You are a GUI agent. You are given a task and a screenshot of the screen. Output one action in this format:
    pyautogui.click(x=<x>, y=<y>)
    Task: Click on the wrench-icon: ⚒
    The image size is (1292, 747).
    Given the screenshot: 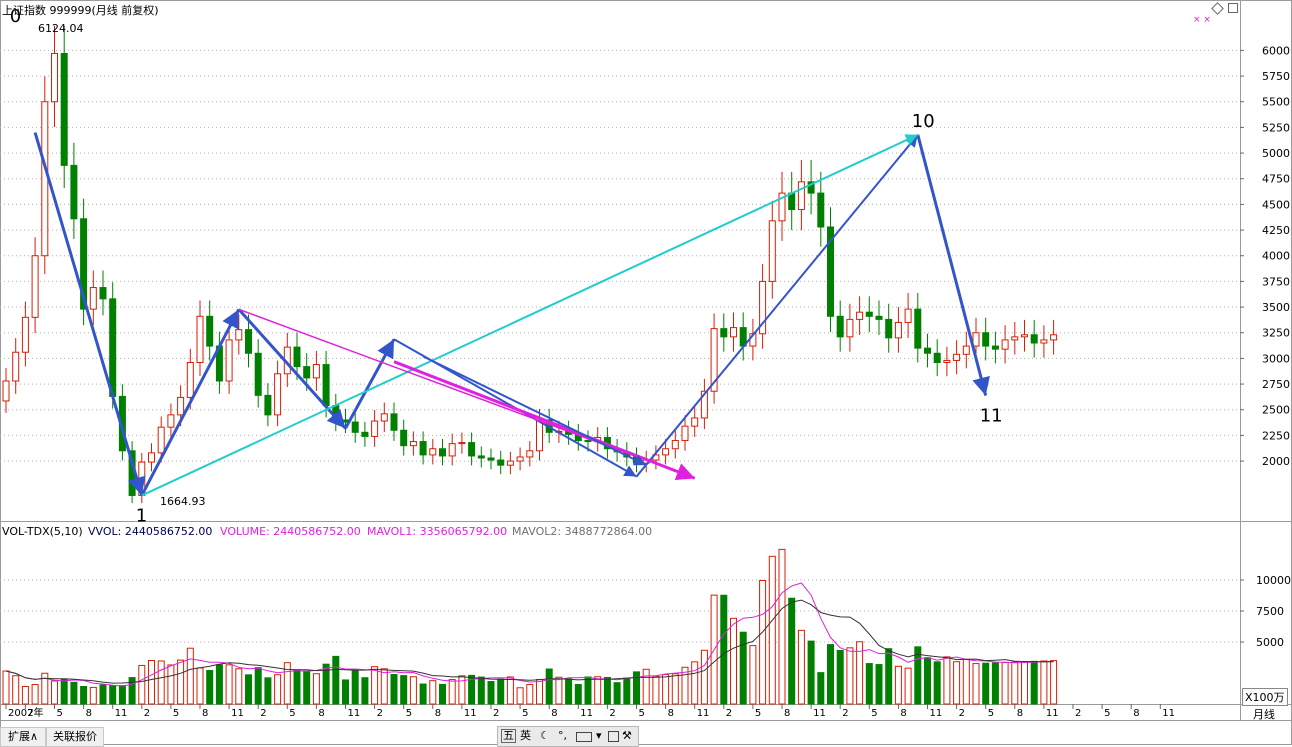 What is the action you would take?
    pyautogui.click(x=627, y=735)
    